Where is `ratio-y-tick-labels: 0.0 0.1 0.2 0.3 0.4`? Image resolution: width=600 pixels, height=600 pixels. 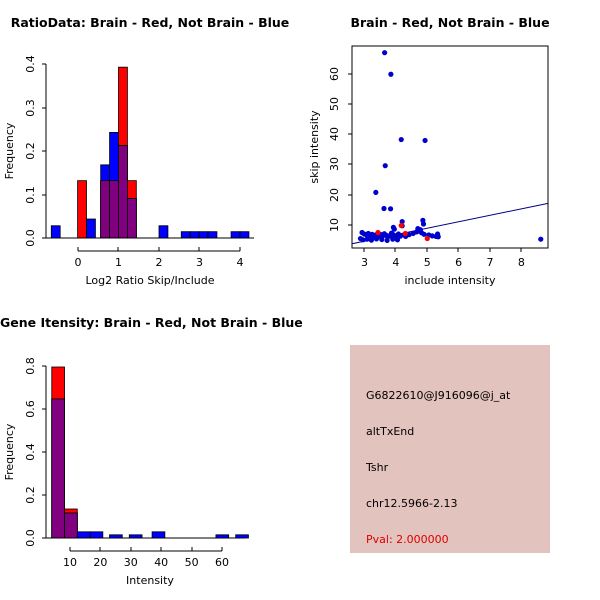
ratio-y-tick-labels: 0.0 0.1 0.2 0.3 0.4 is located at coordinates (30, 151).